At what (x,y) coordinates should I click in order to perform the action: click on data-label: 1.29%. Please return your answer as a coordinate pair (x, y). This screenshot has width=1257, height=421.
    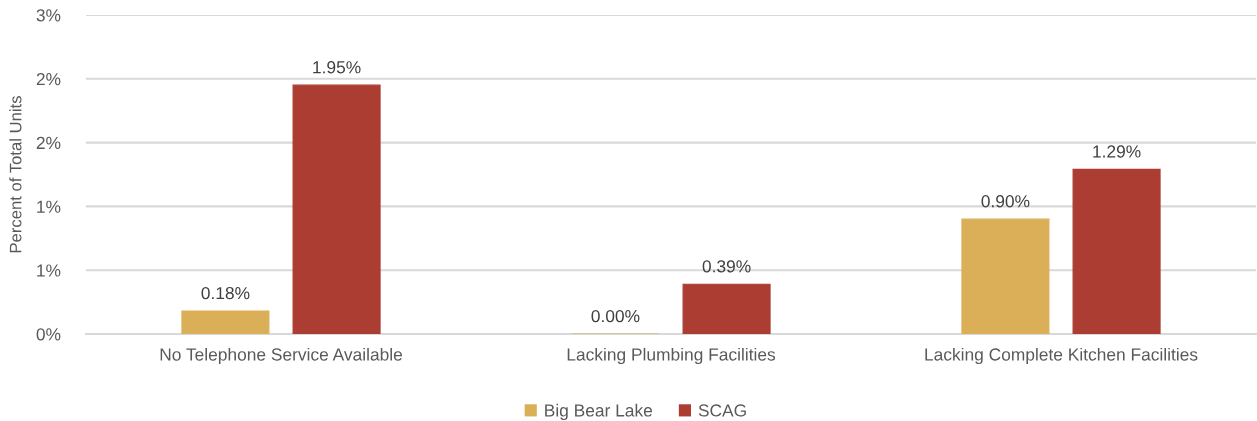
    Looking at the image, I should click on (1117, 151).